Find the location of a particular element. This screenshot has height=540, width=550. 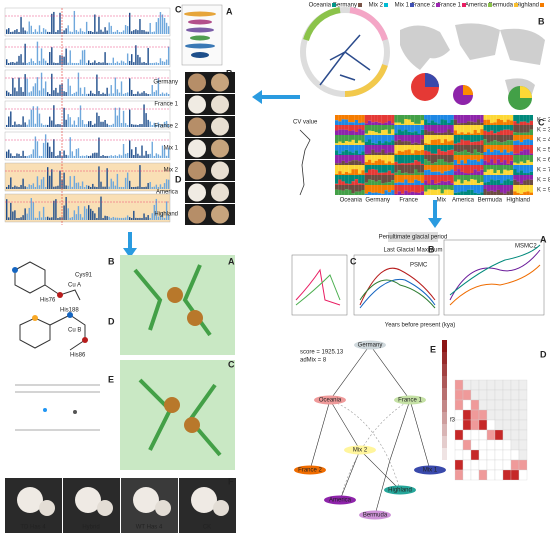

node is located at coordinates (330, 400).